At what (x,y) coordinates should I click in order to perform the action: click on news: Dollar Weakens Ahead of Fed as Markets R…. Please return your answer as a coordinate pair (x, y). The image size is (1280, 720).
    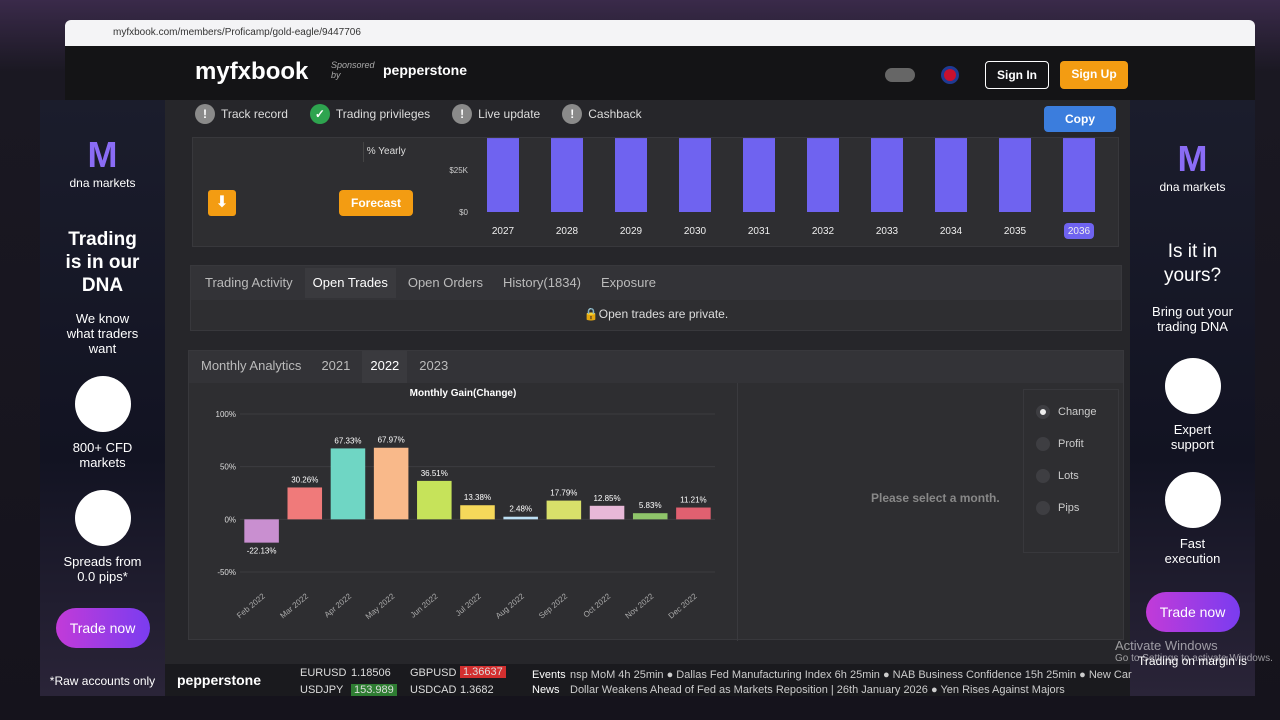
    Looking at the image, I should click on (817, 690).